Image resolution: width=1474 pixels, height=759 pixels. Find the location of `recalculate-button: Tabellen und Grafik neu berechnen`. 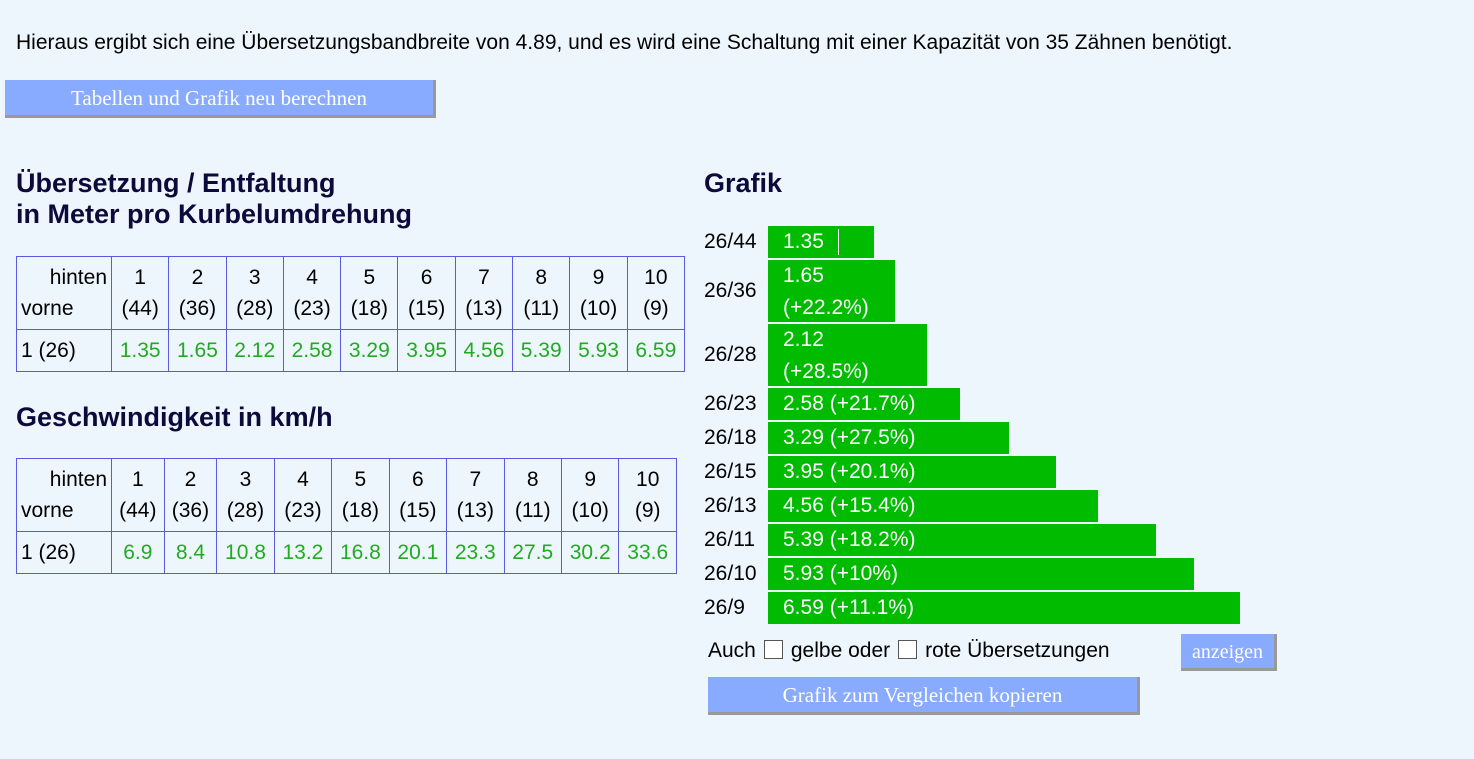

recalculate-button: Tabellen und Grafik neu berechnen is located at coordinates (220, 99).